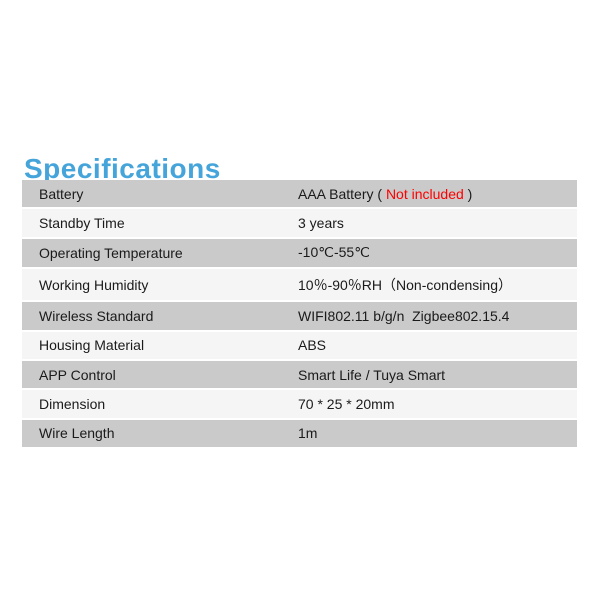 This screenshot has width=600, height=600. What do you see at coordinates (346, 403) in the screenshot?
I see `row-value: 70 * 25 * 20mm` at bounding box center [346, 403].